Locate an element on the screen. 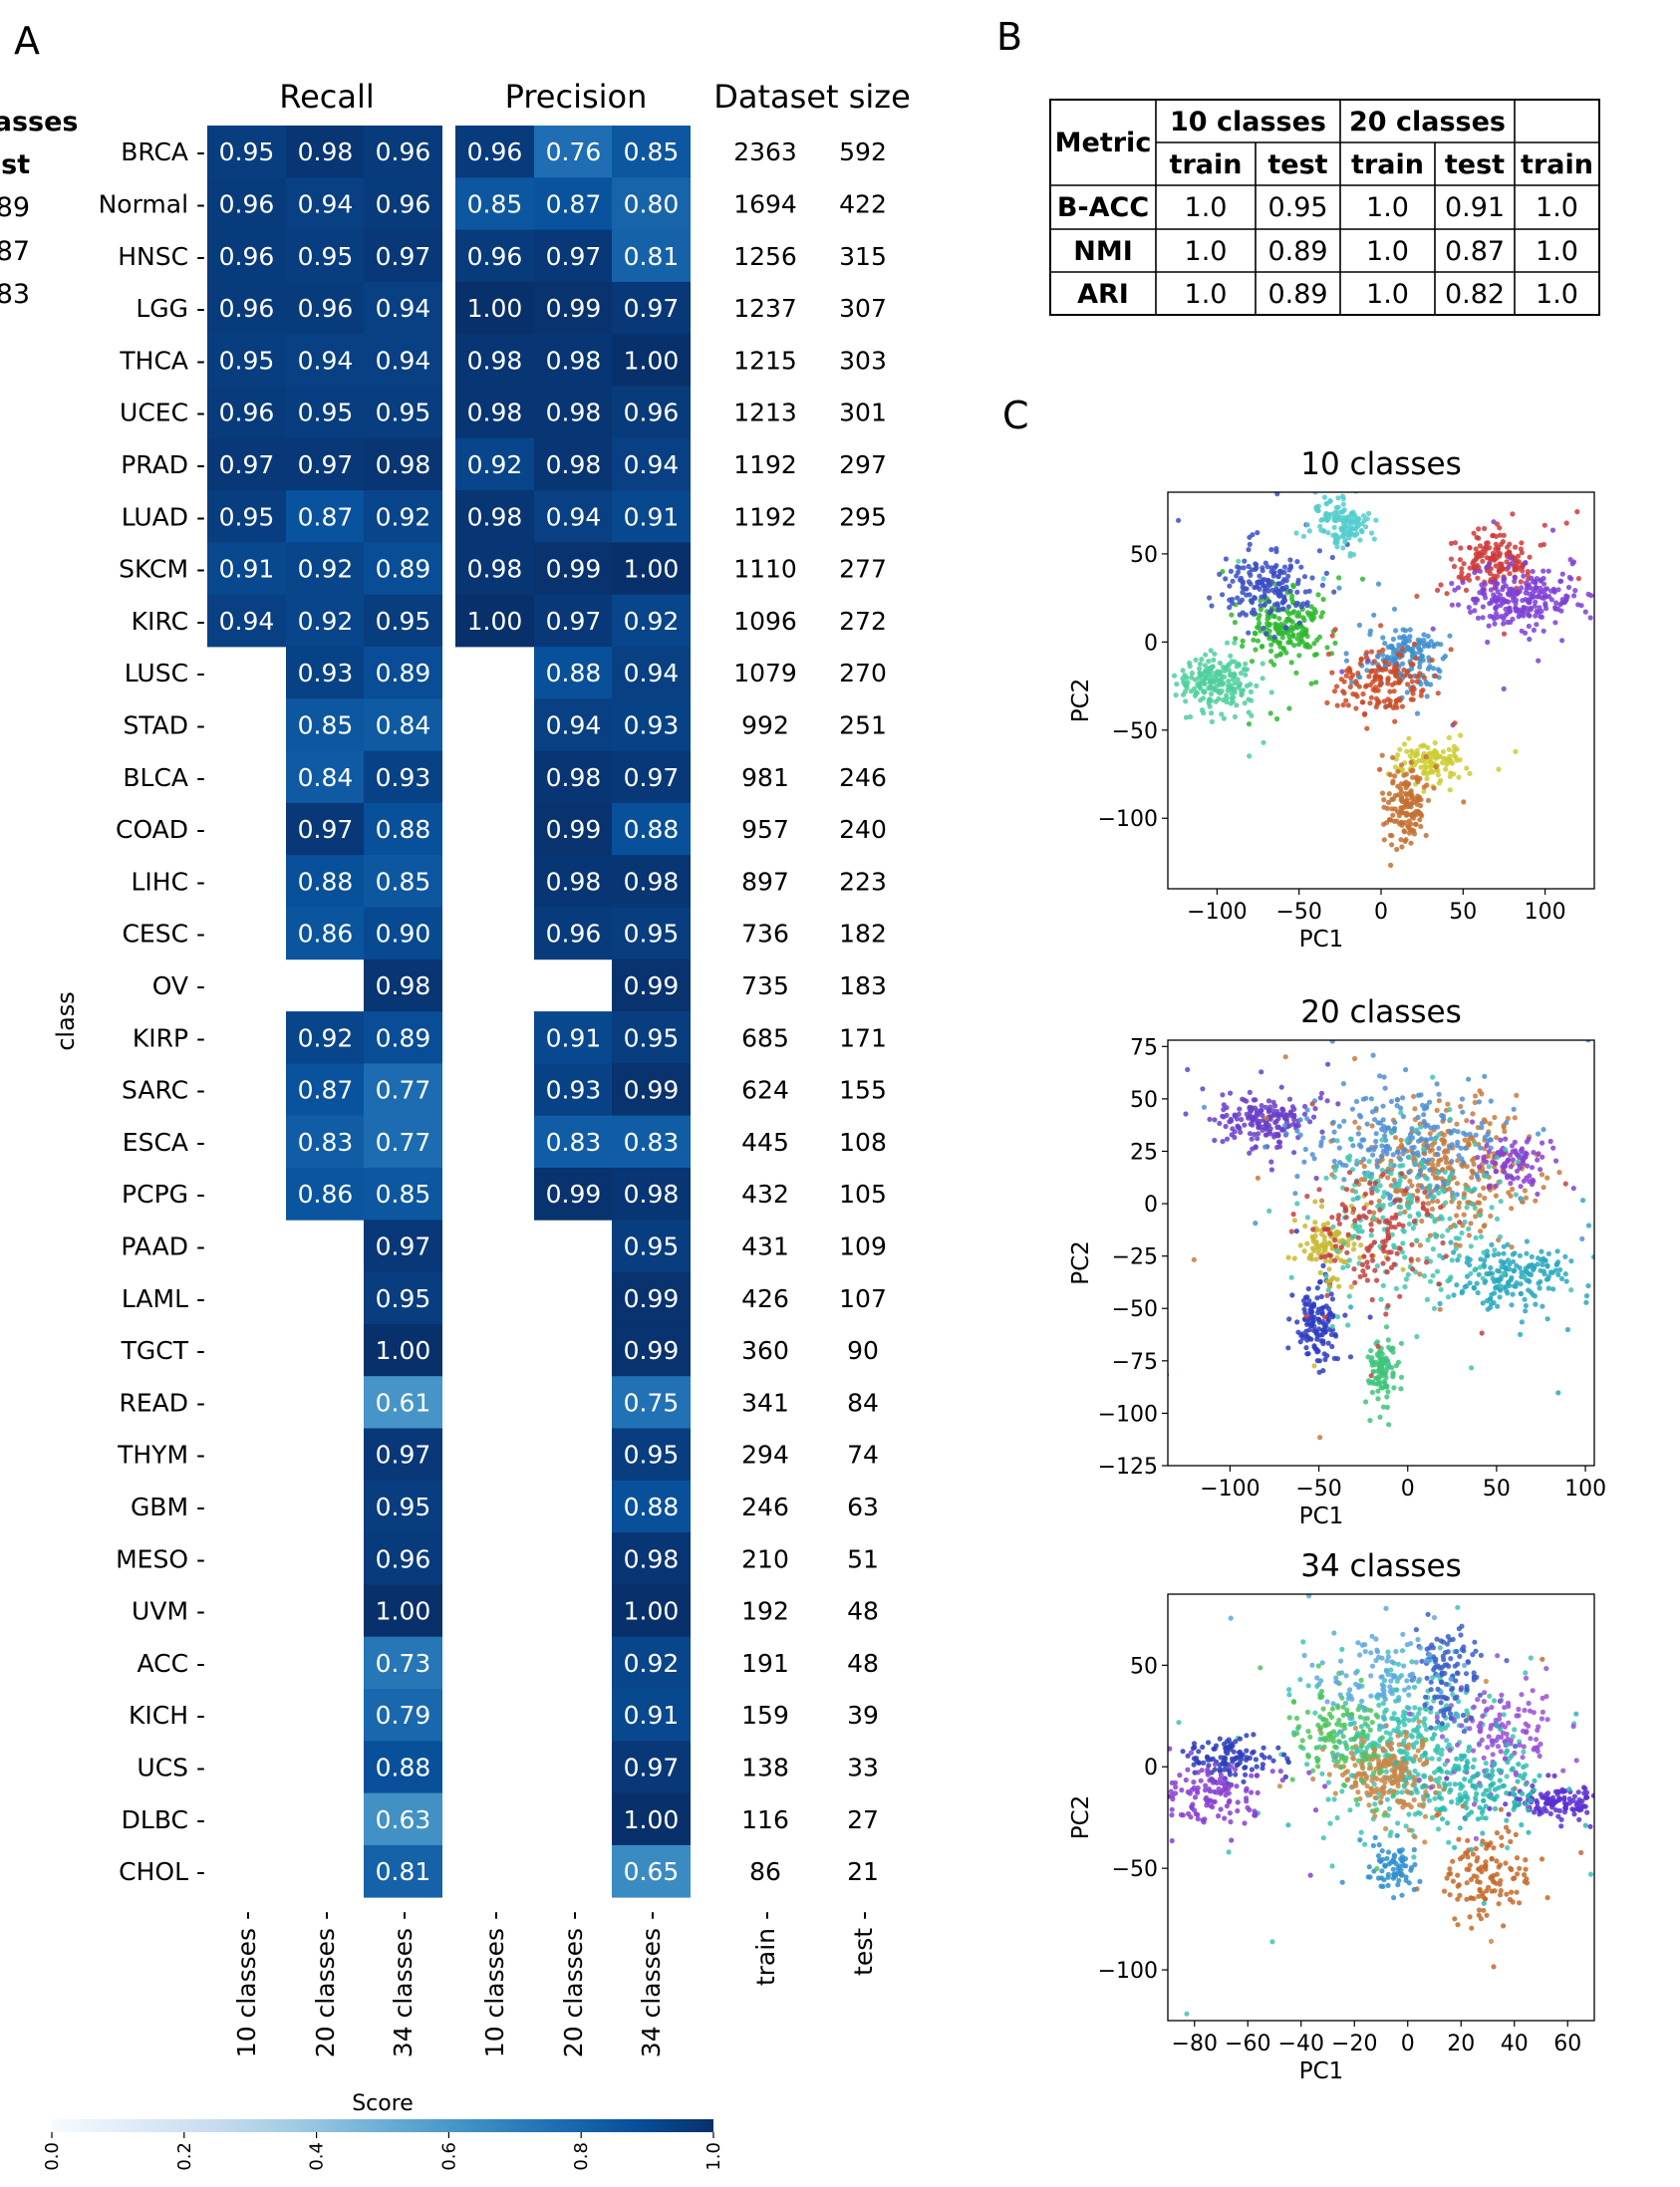 This screenshot has height=2187, width=1680. test-size-tgct: 90 is located at coordinates (863, 1350).